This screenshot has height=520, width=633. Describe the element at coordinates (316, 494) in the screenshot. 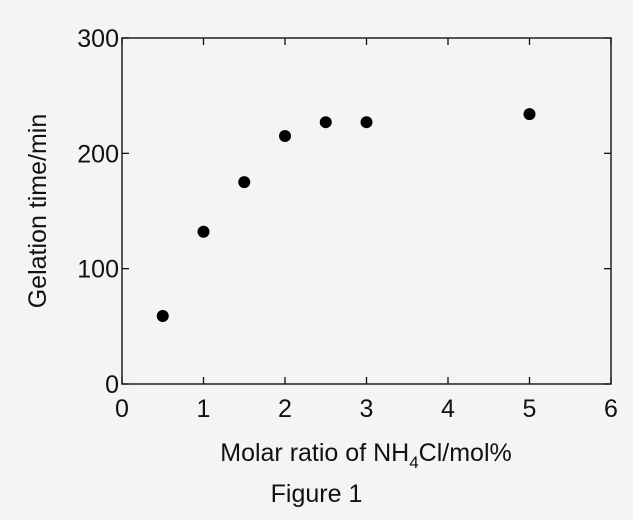

I see `figure-caption: Figure 1` at that location.